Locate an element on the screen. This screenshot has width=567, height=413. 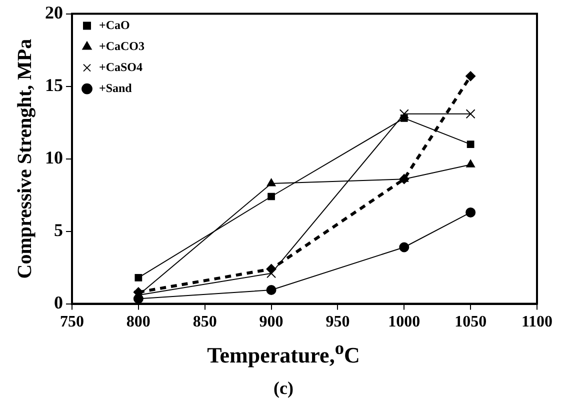
x-axis-title: Temperature,$^{o}$C is located at coordinates (283, 353).